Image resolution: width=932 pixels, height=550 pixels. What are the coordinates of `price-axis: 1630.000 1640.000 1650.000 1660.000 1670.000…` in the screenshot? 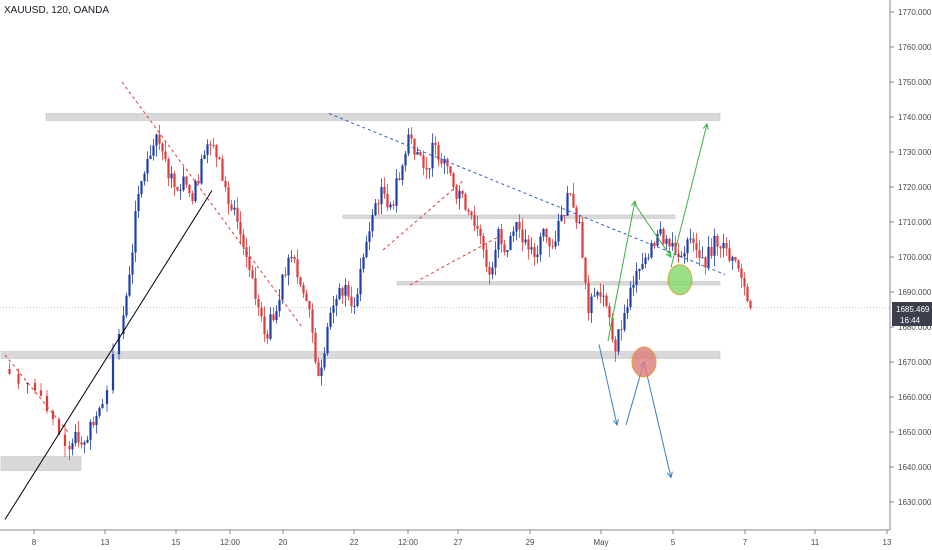 It's located at (911, 257).